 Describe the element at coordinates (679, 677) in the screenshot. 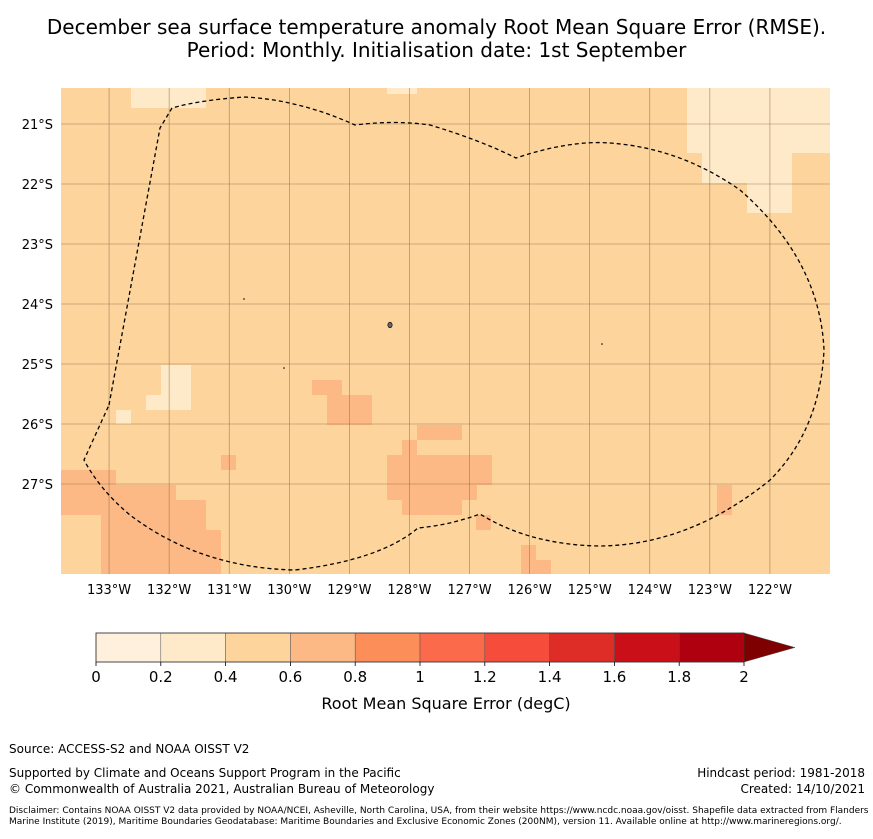

I see `colorbar-tick-label: 1.8` at that location.